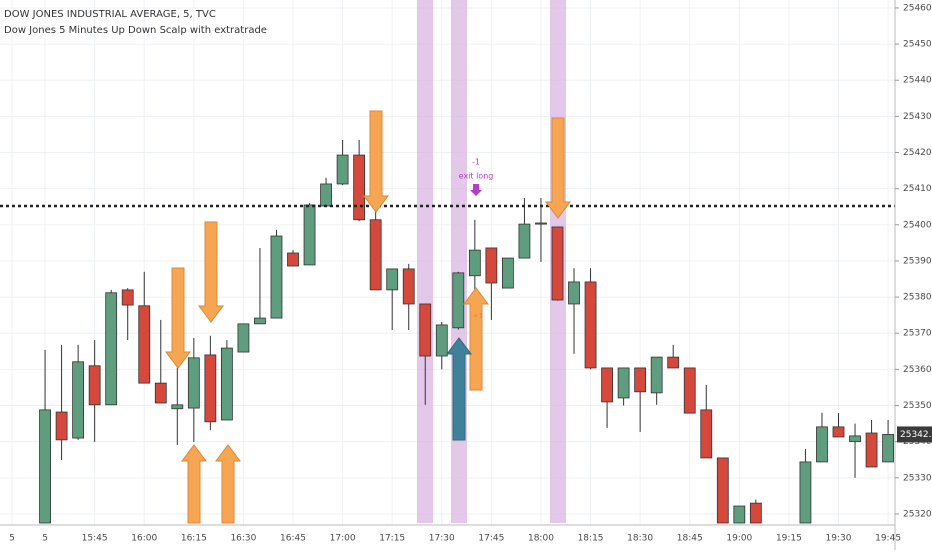 The height and width of the screenshot is (554, 932). I want to click on x-tick-label: 18:45, so click(690, 539).